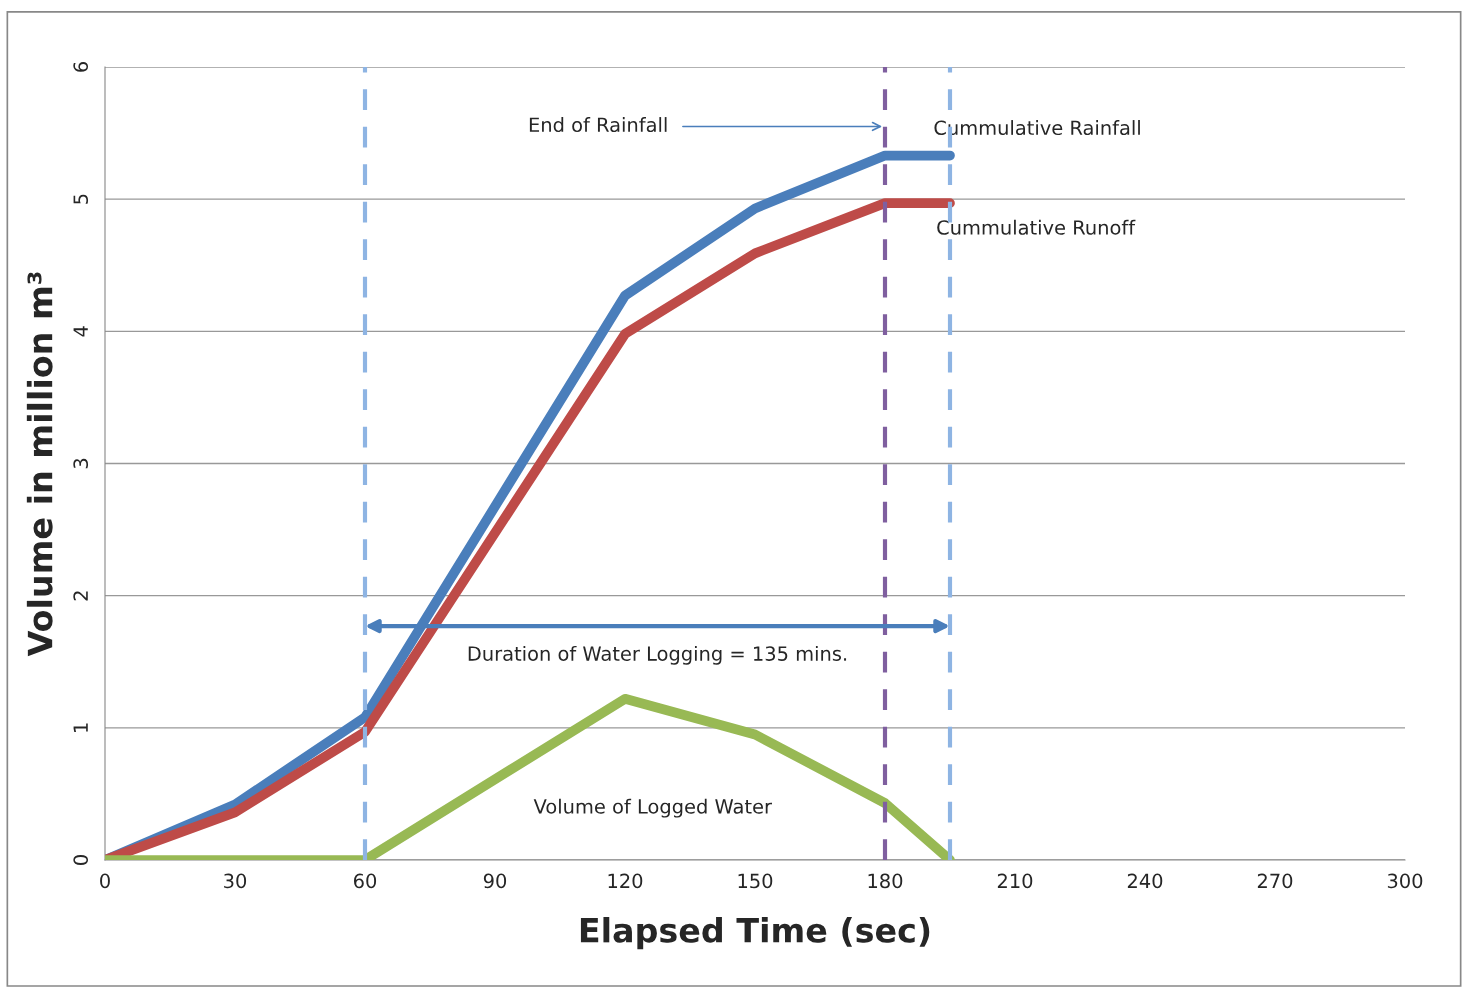  I want to click on x-tick-label: 300, so click(1405, 881).